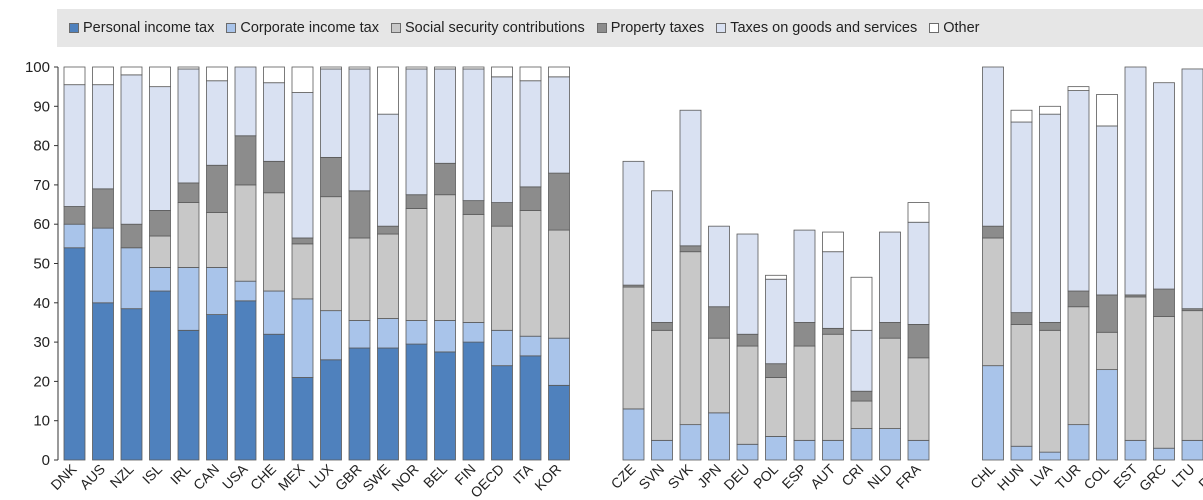  Describe the element at coordinates (1199, 475) in the screenshot. I see `x-tick-label-prt: PRT` at that location.